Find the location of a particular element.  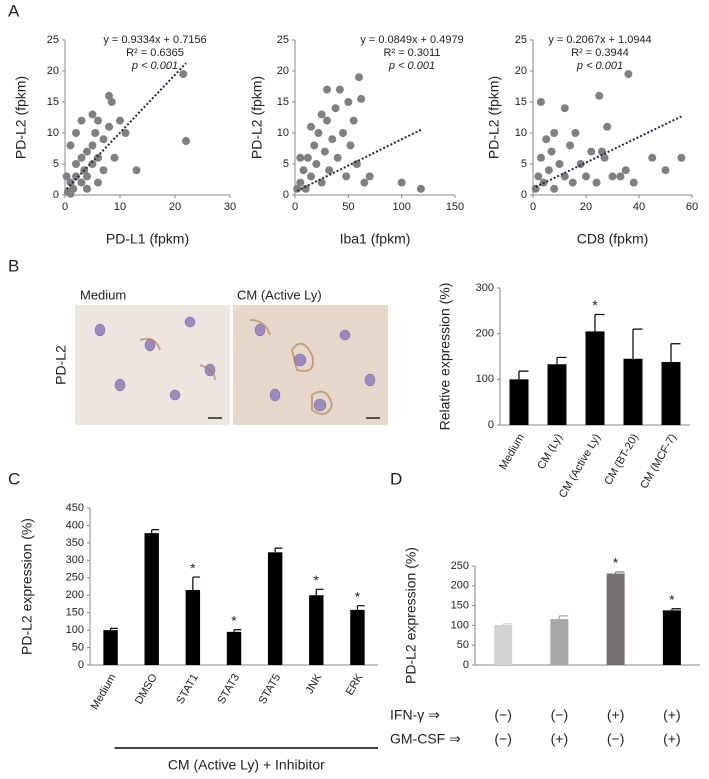

condition-label: GM-CSF ⇒ is located at coordinates (425, 739).